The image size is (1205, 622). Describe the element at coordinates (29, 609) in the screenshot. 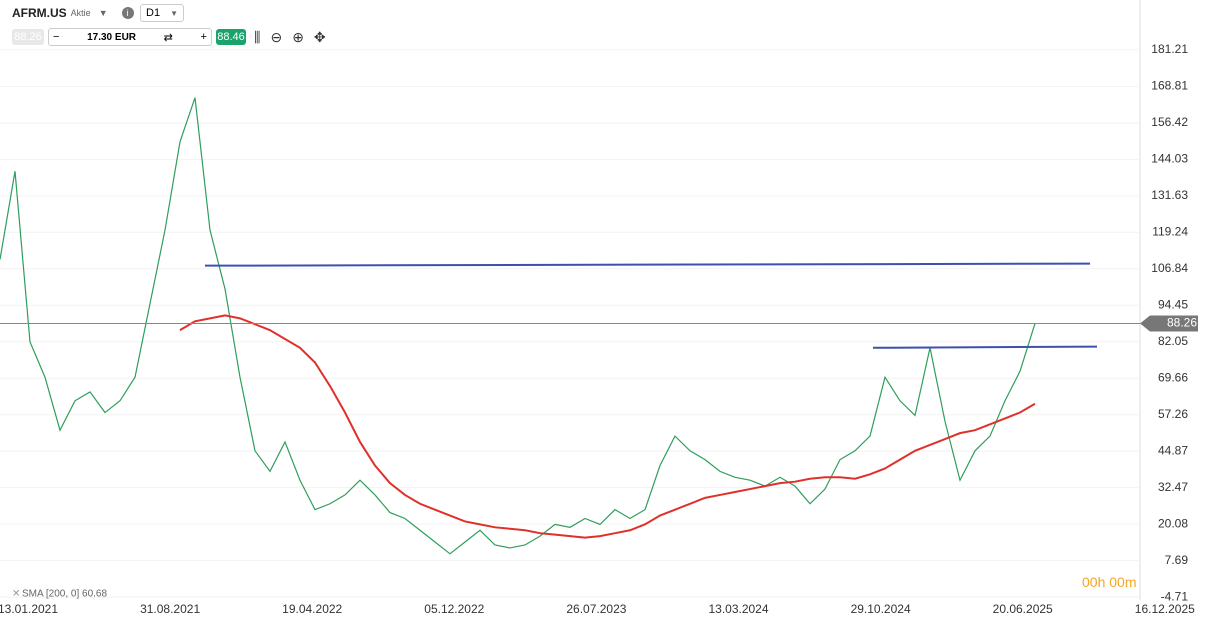

I see `x-tick-label: 13.01.2021` at that location.